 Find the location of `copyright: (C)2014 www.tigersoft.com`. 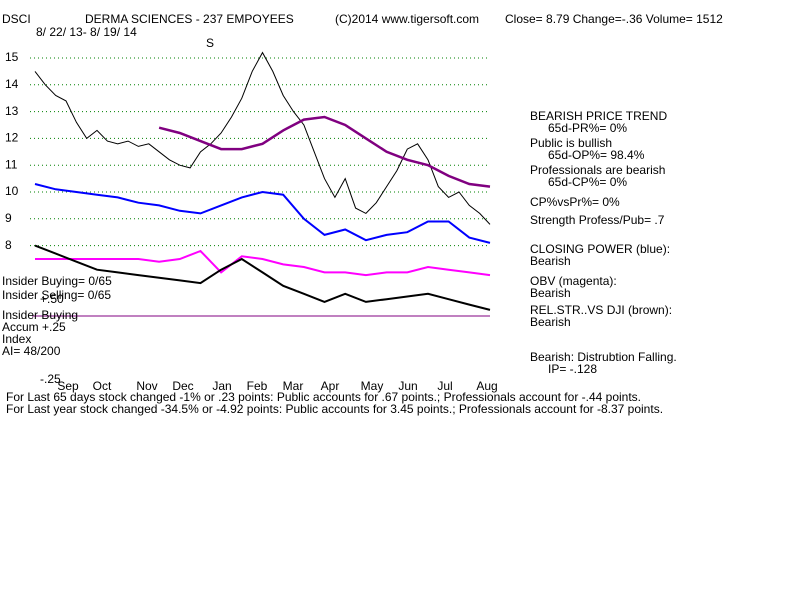

copyright: (C)2014 www.tigersoft.com is located at coordinates (407, 19).